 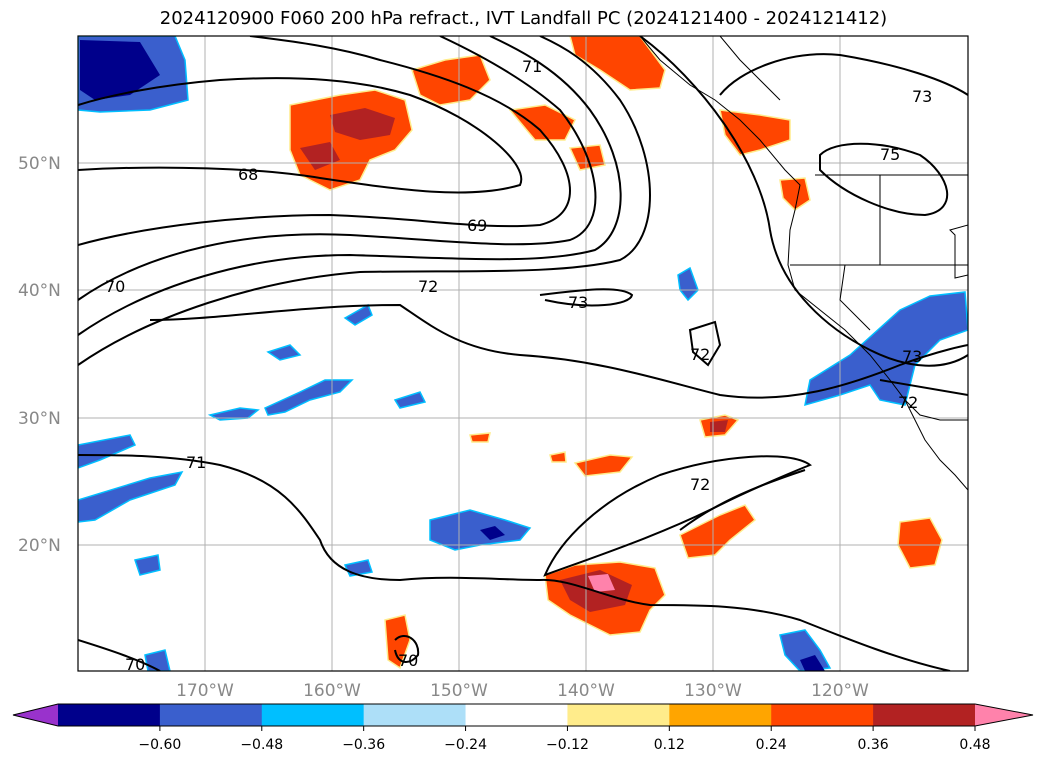 I want to click on colorbar-tick-label: −0.36, so click(x=363, y=745).